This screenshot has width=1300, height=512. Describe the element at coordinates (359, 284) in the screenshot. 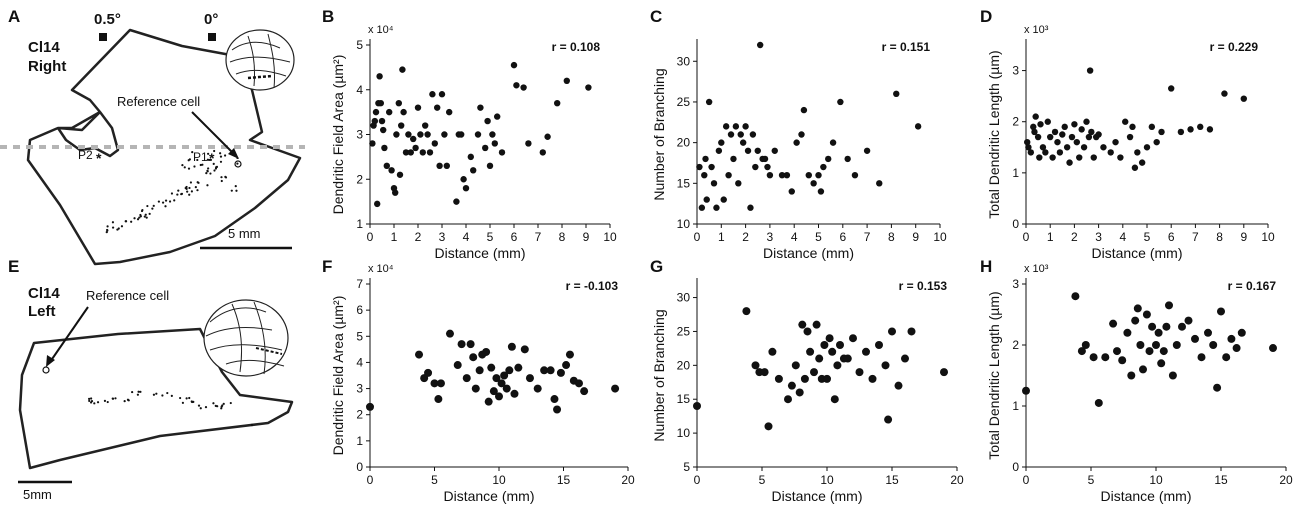

I see `y-tick-label: 7` at that location.